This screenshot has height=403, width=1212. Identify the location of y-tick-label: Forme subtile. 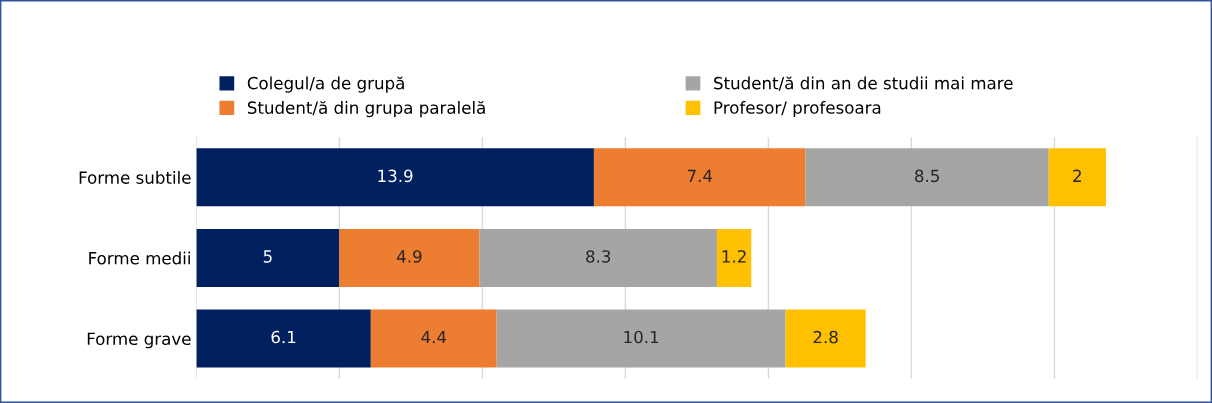
(135, 177).